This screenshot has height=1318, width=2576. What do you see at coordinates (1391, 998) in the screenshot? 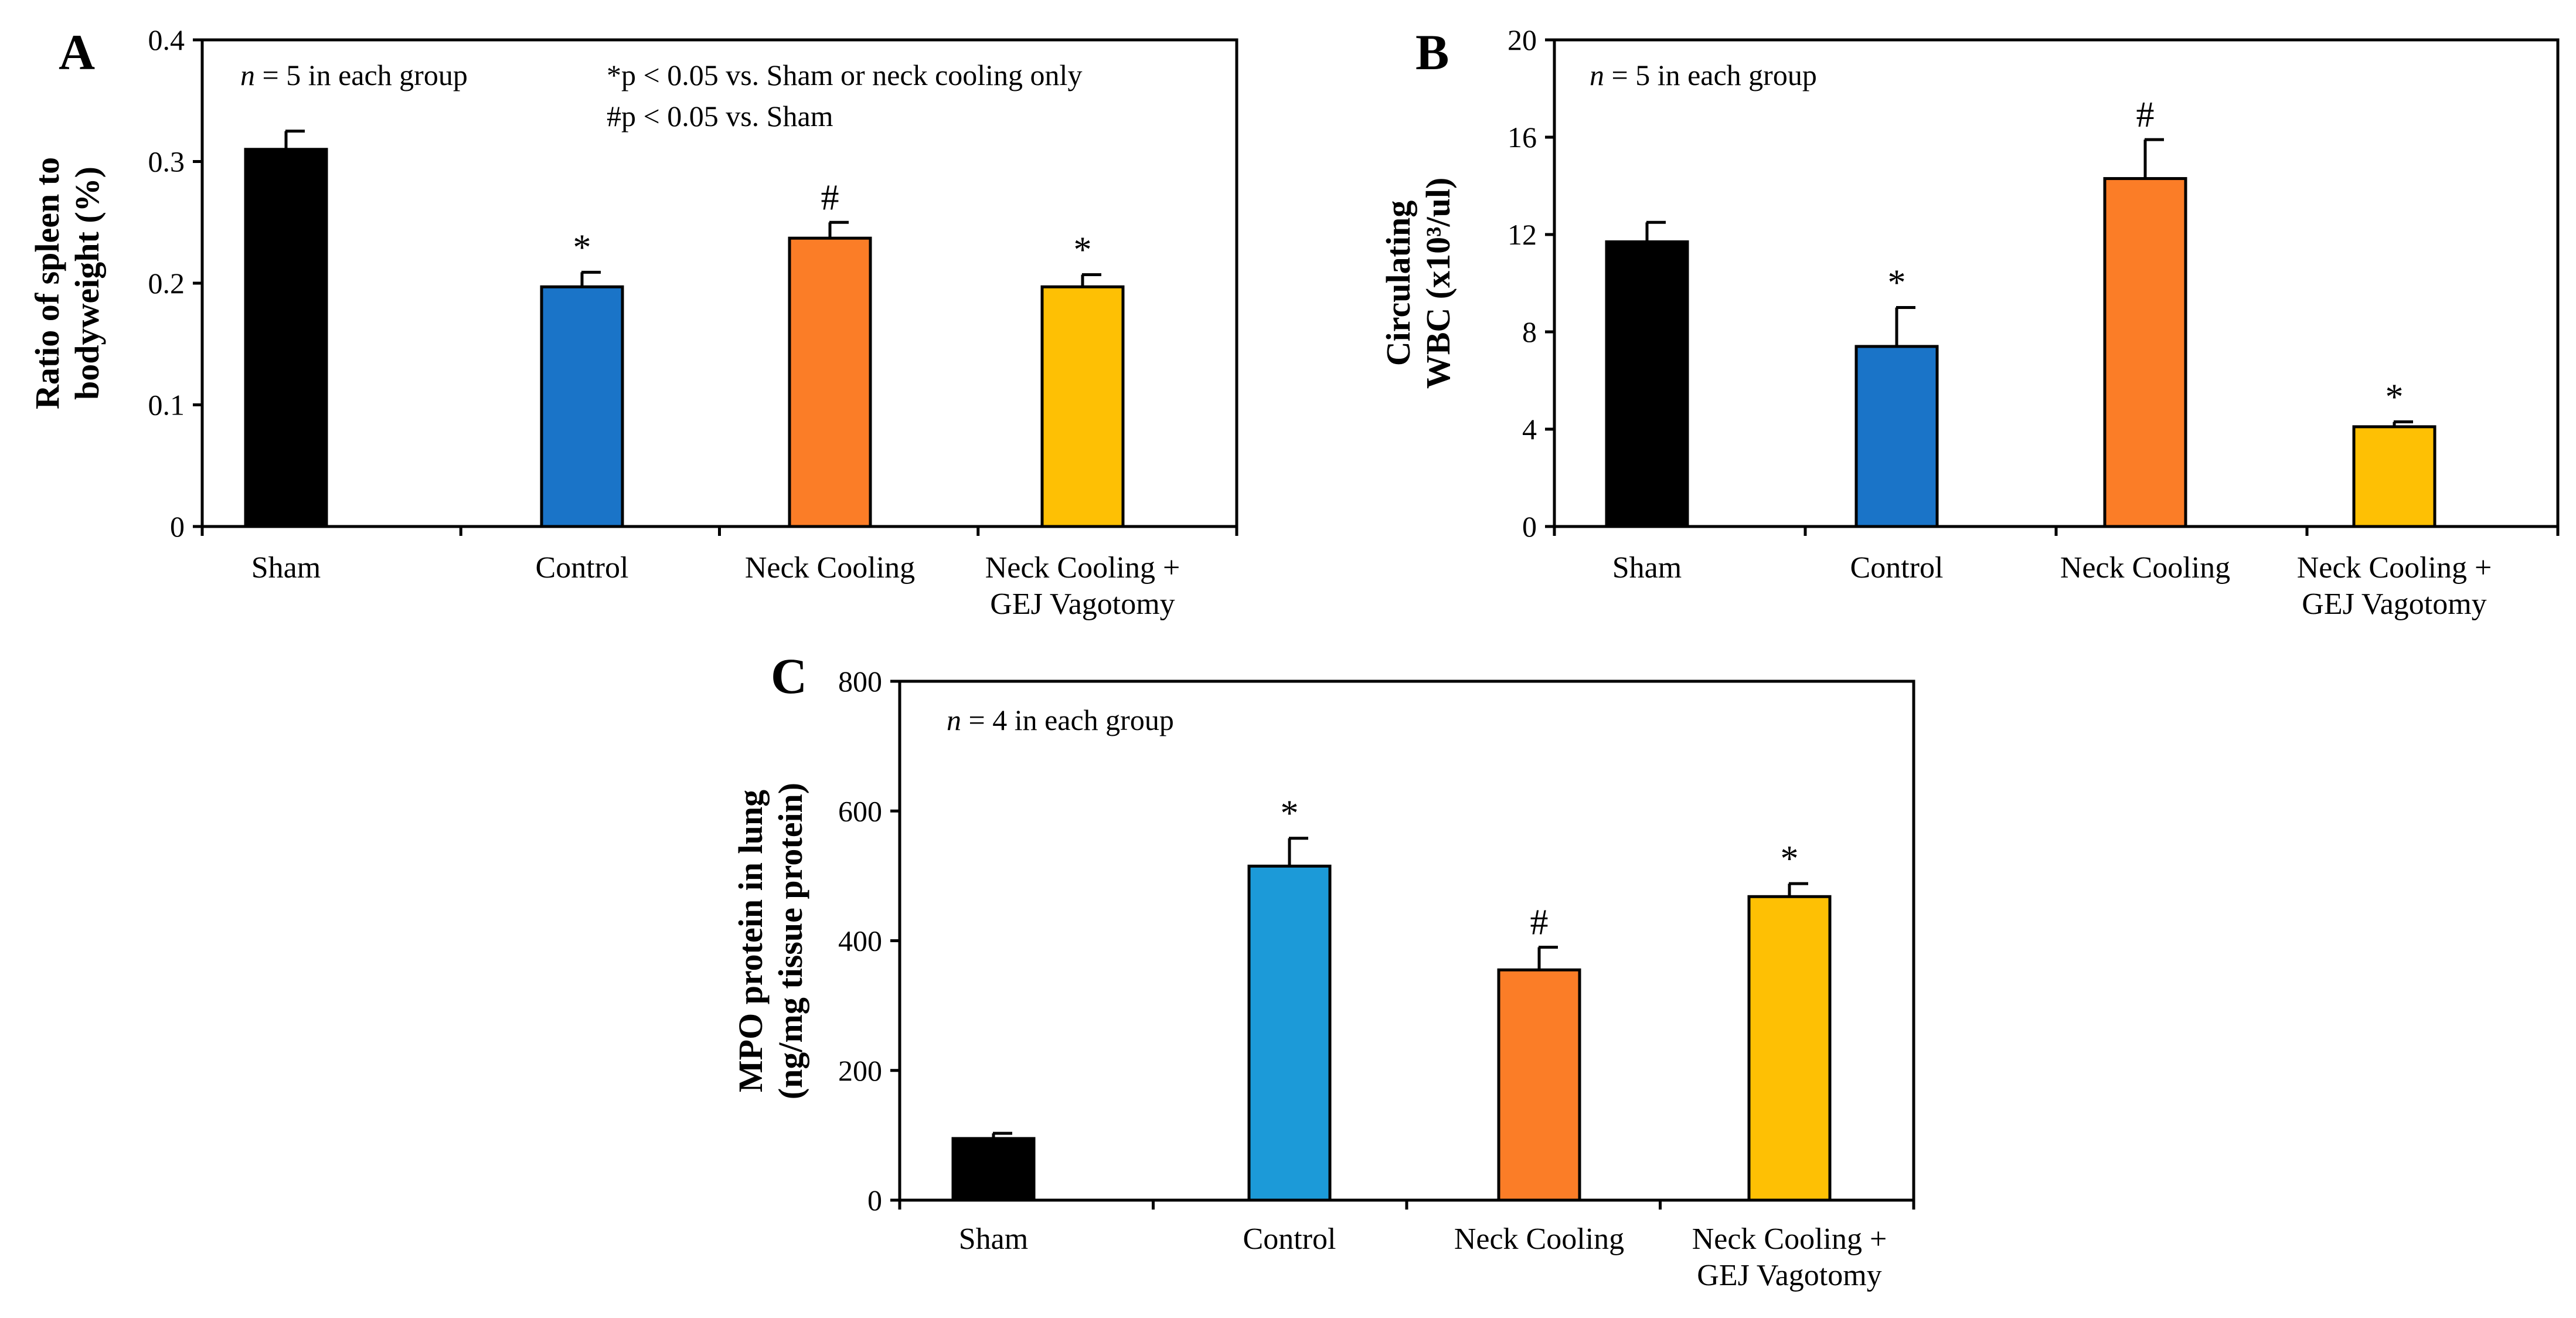
I see `panel-c-bars: * # *` at bounding box center [1391, 998].